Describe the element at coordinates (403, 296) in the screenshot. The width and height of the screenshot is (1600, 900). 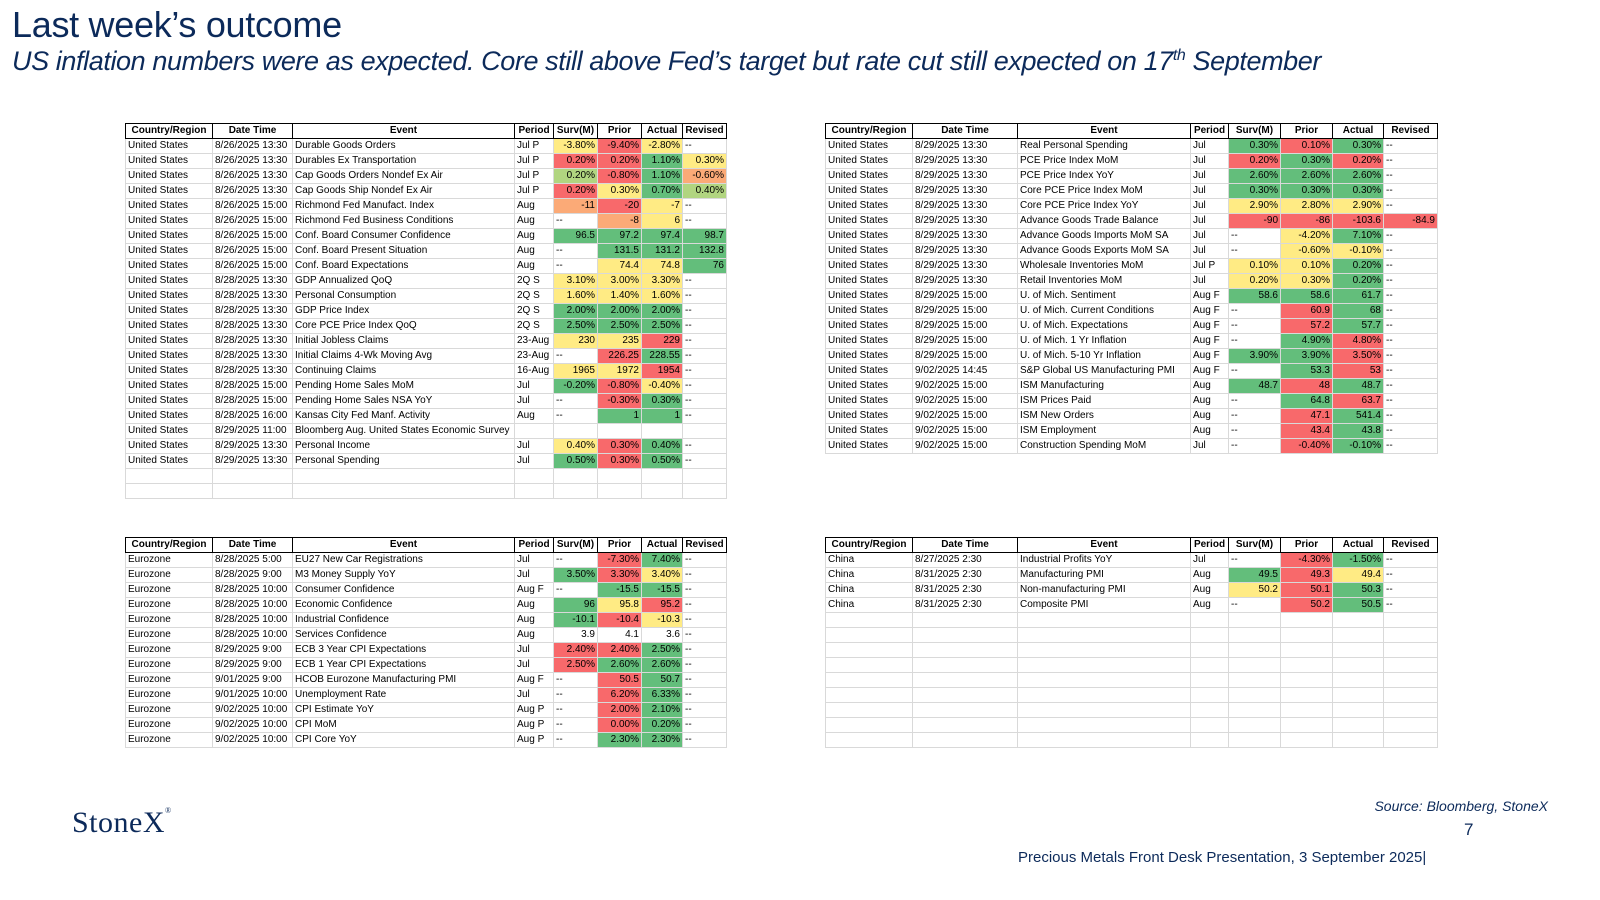
I see `cell-event: Personal Consumption` at that location.